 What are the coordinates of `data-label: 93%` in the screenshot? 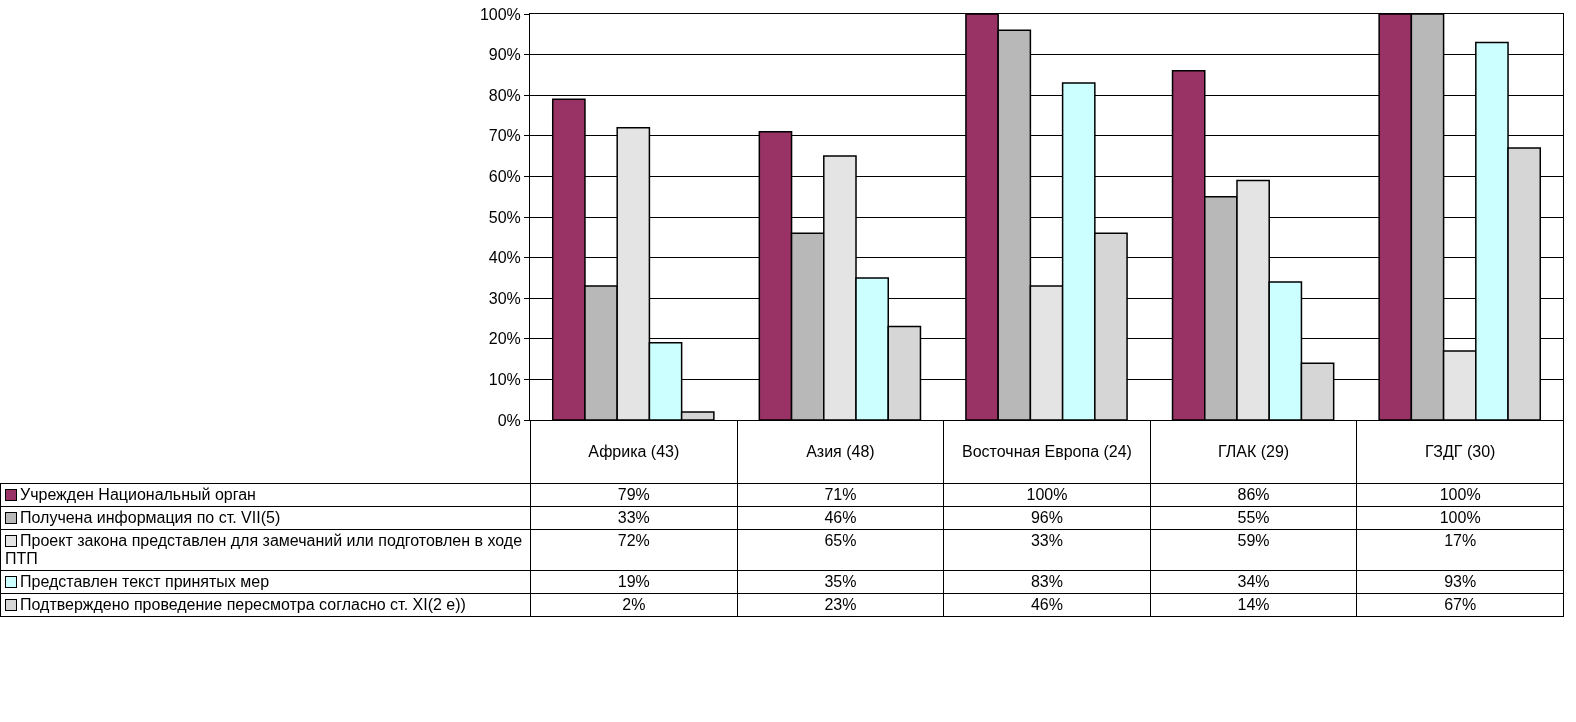 It's located at (1460, 582).